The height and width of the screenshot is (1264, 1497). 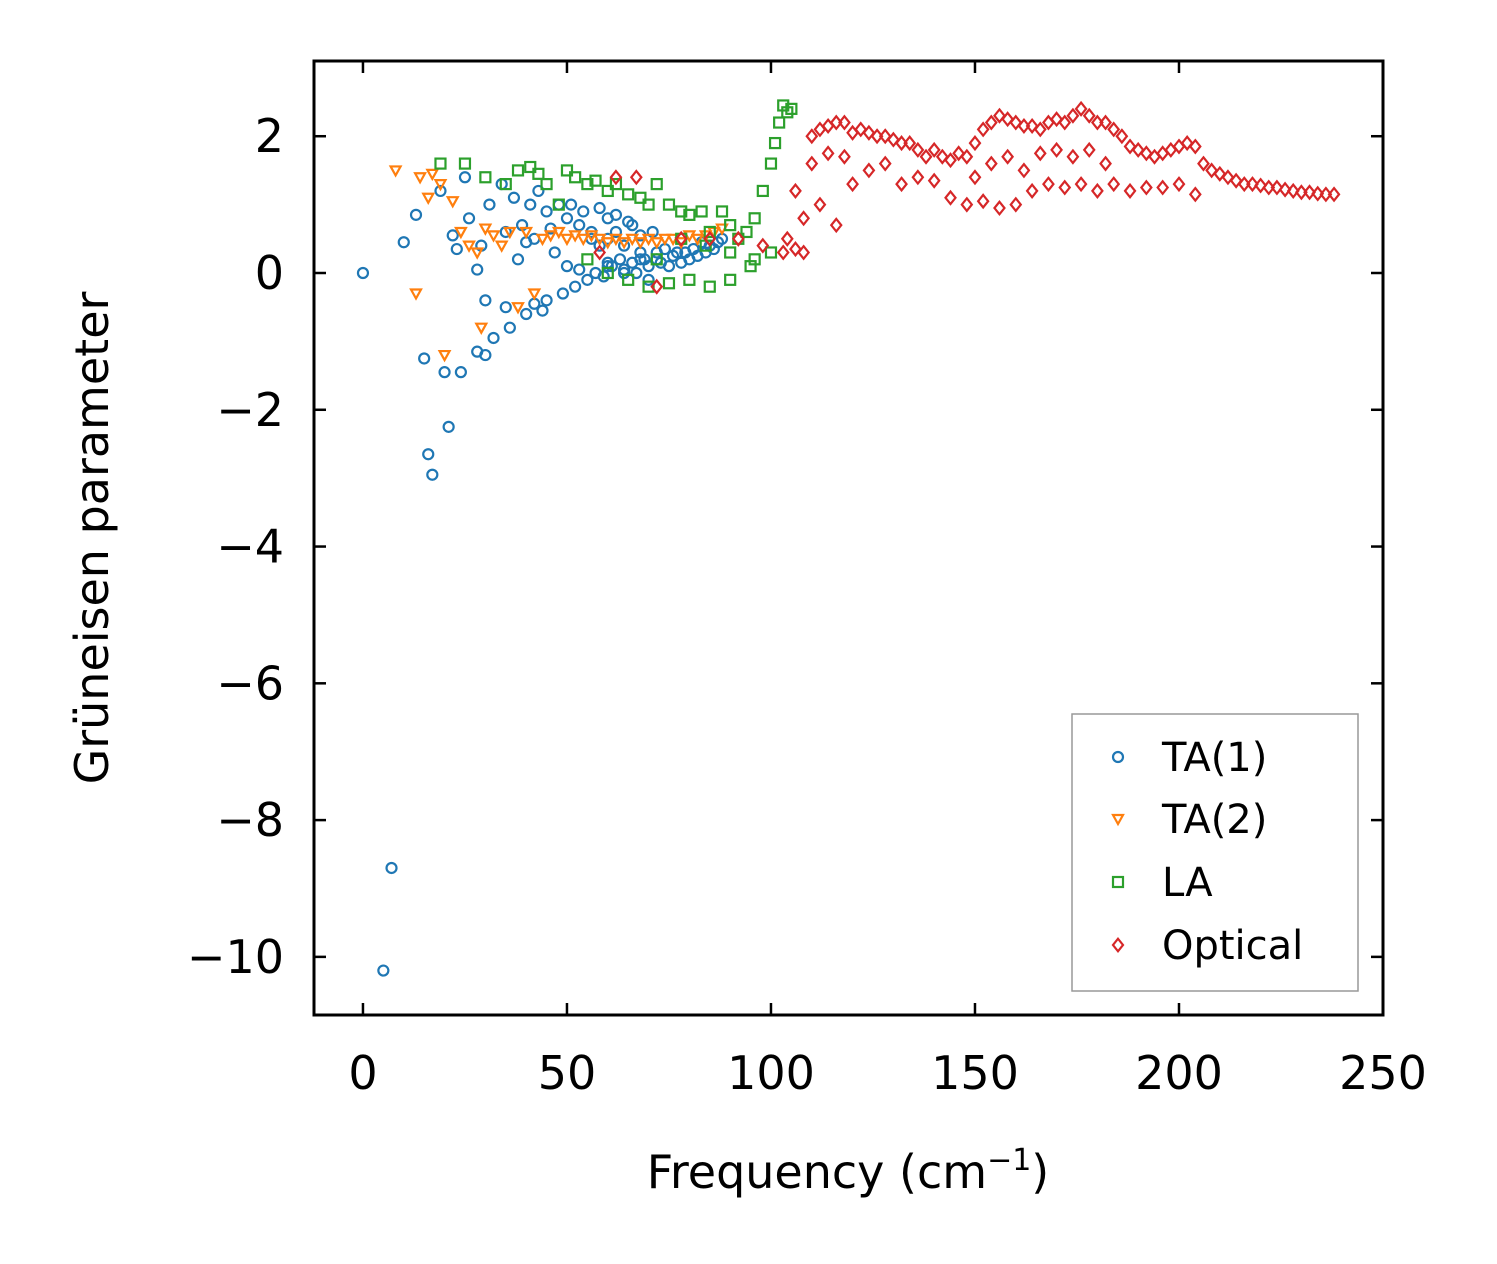 What do you see at coordinates (1118, 820) in the screenshot?
I see `legend-marker` at bounding box center [1118, 820].